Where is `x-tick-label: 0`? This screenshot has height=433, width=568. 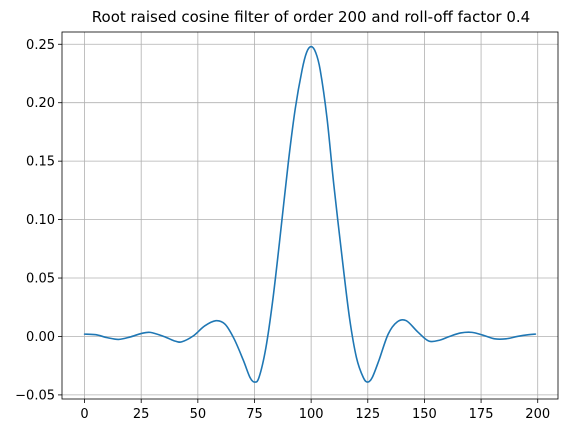
x-tick-label: 0 is located at coordinates (84, 414).